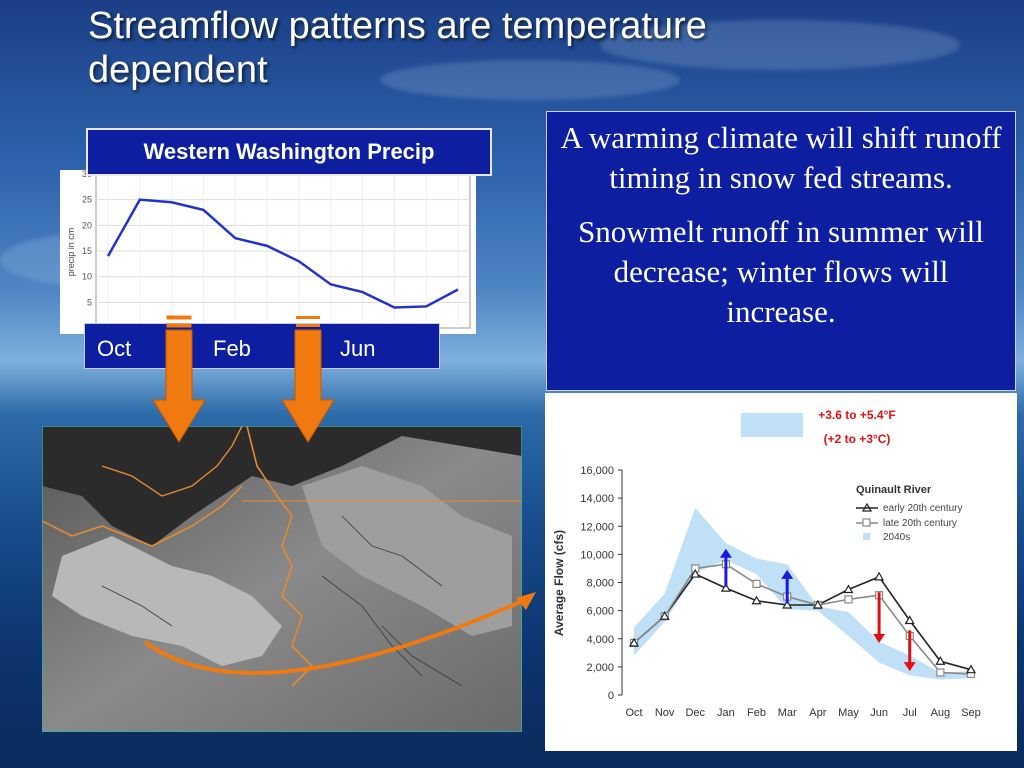 This screenshot has height=768, width=1024. Describe the element at coordinates (817, 713) in the screenshot. I see `flow-x-tick-label: Apr` at that location.